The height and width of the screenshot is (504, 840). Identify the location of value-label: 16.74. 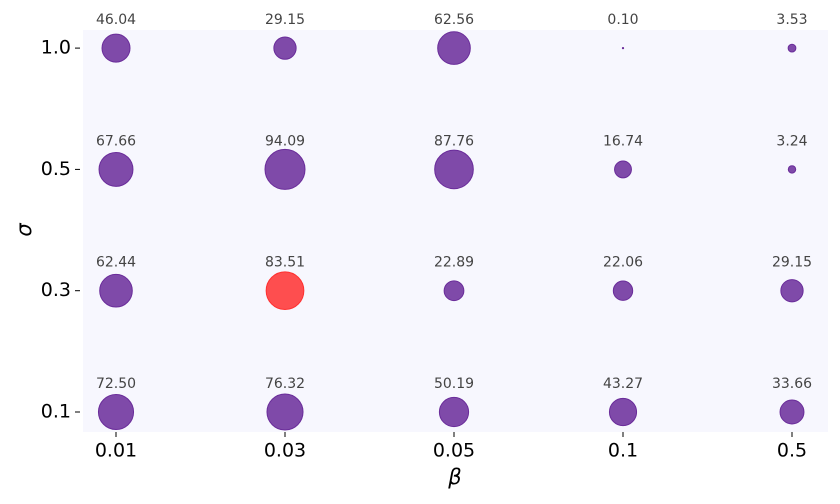
(623, 141).